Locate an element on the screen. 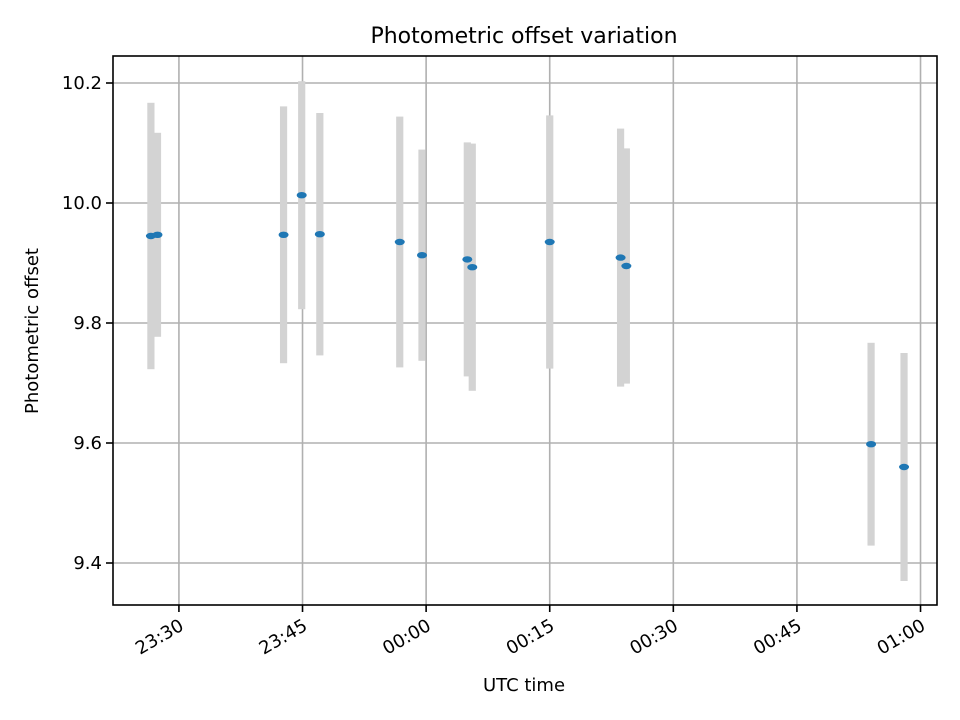  y-axis-label: Photometric offset is located at coordinates (32, 331).